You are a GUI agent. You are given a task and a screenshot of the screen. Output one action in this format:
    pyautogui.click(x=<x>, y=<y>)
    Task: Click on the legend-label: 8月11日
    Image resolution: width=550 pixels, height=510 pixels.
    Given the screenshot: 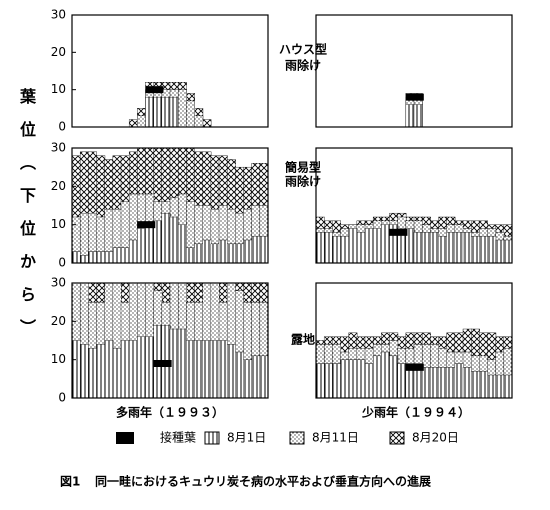 What is the action you would take?
    pyautogui.click(x=335, y=438)
    